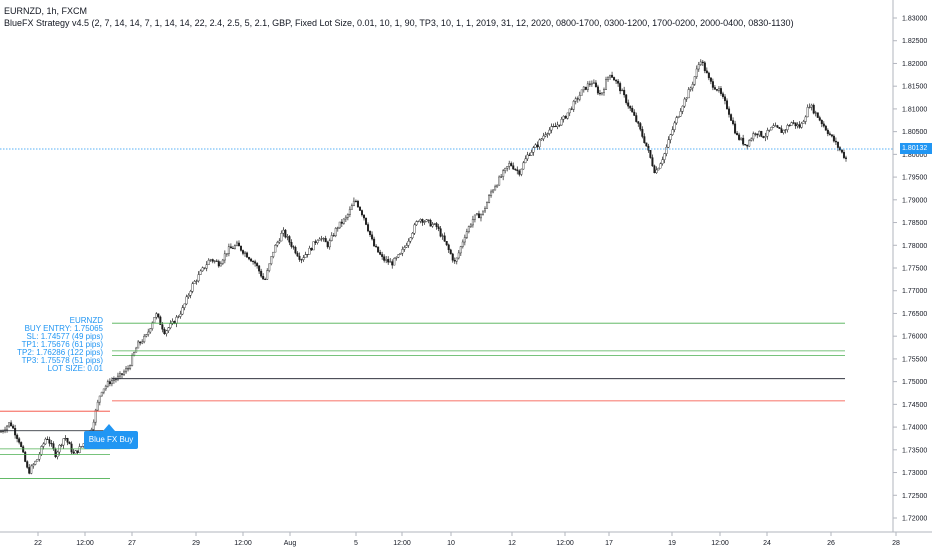 The width and height of the screenshot is (932, 550). What do you see at coordinates (512, 543) in the screenshot?
I see `x-tick-label: 12` at bounding box center [512, 543].